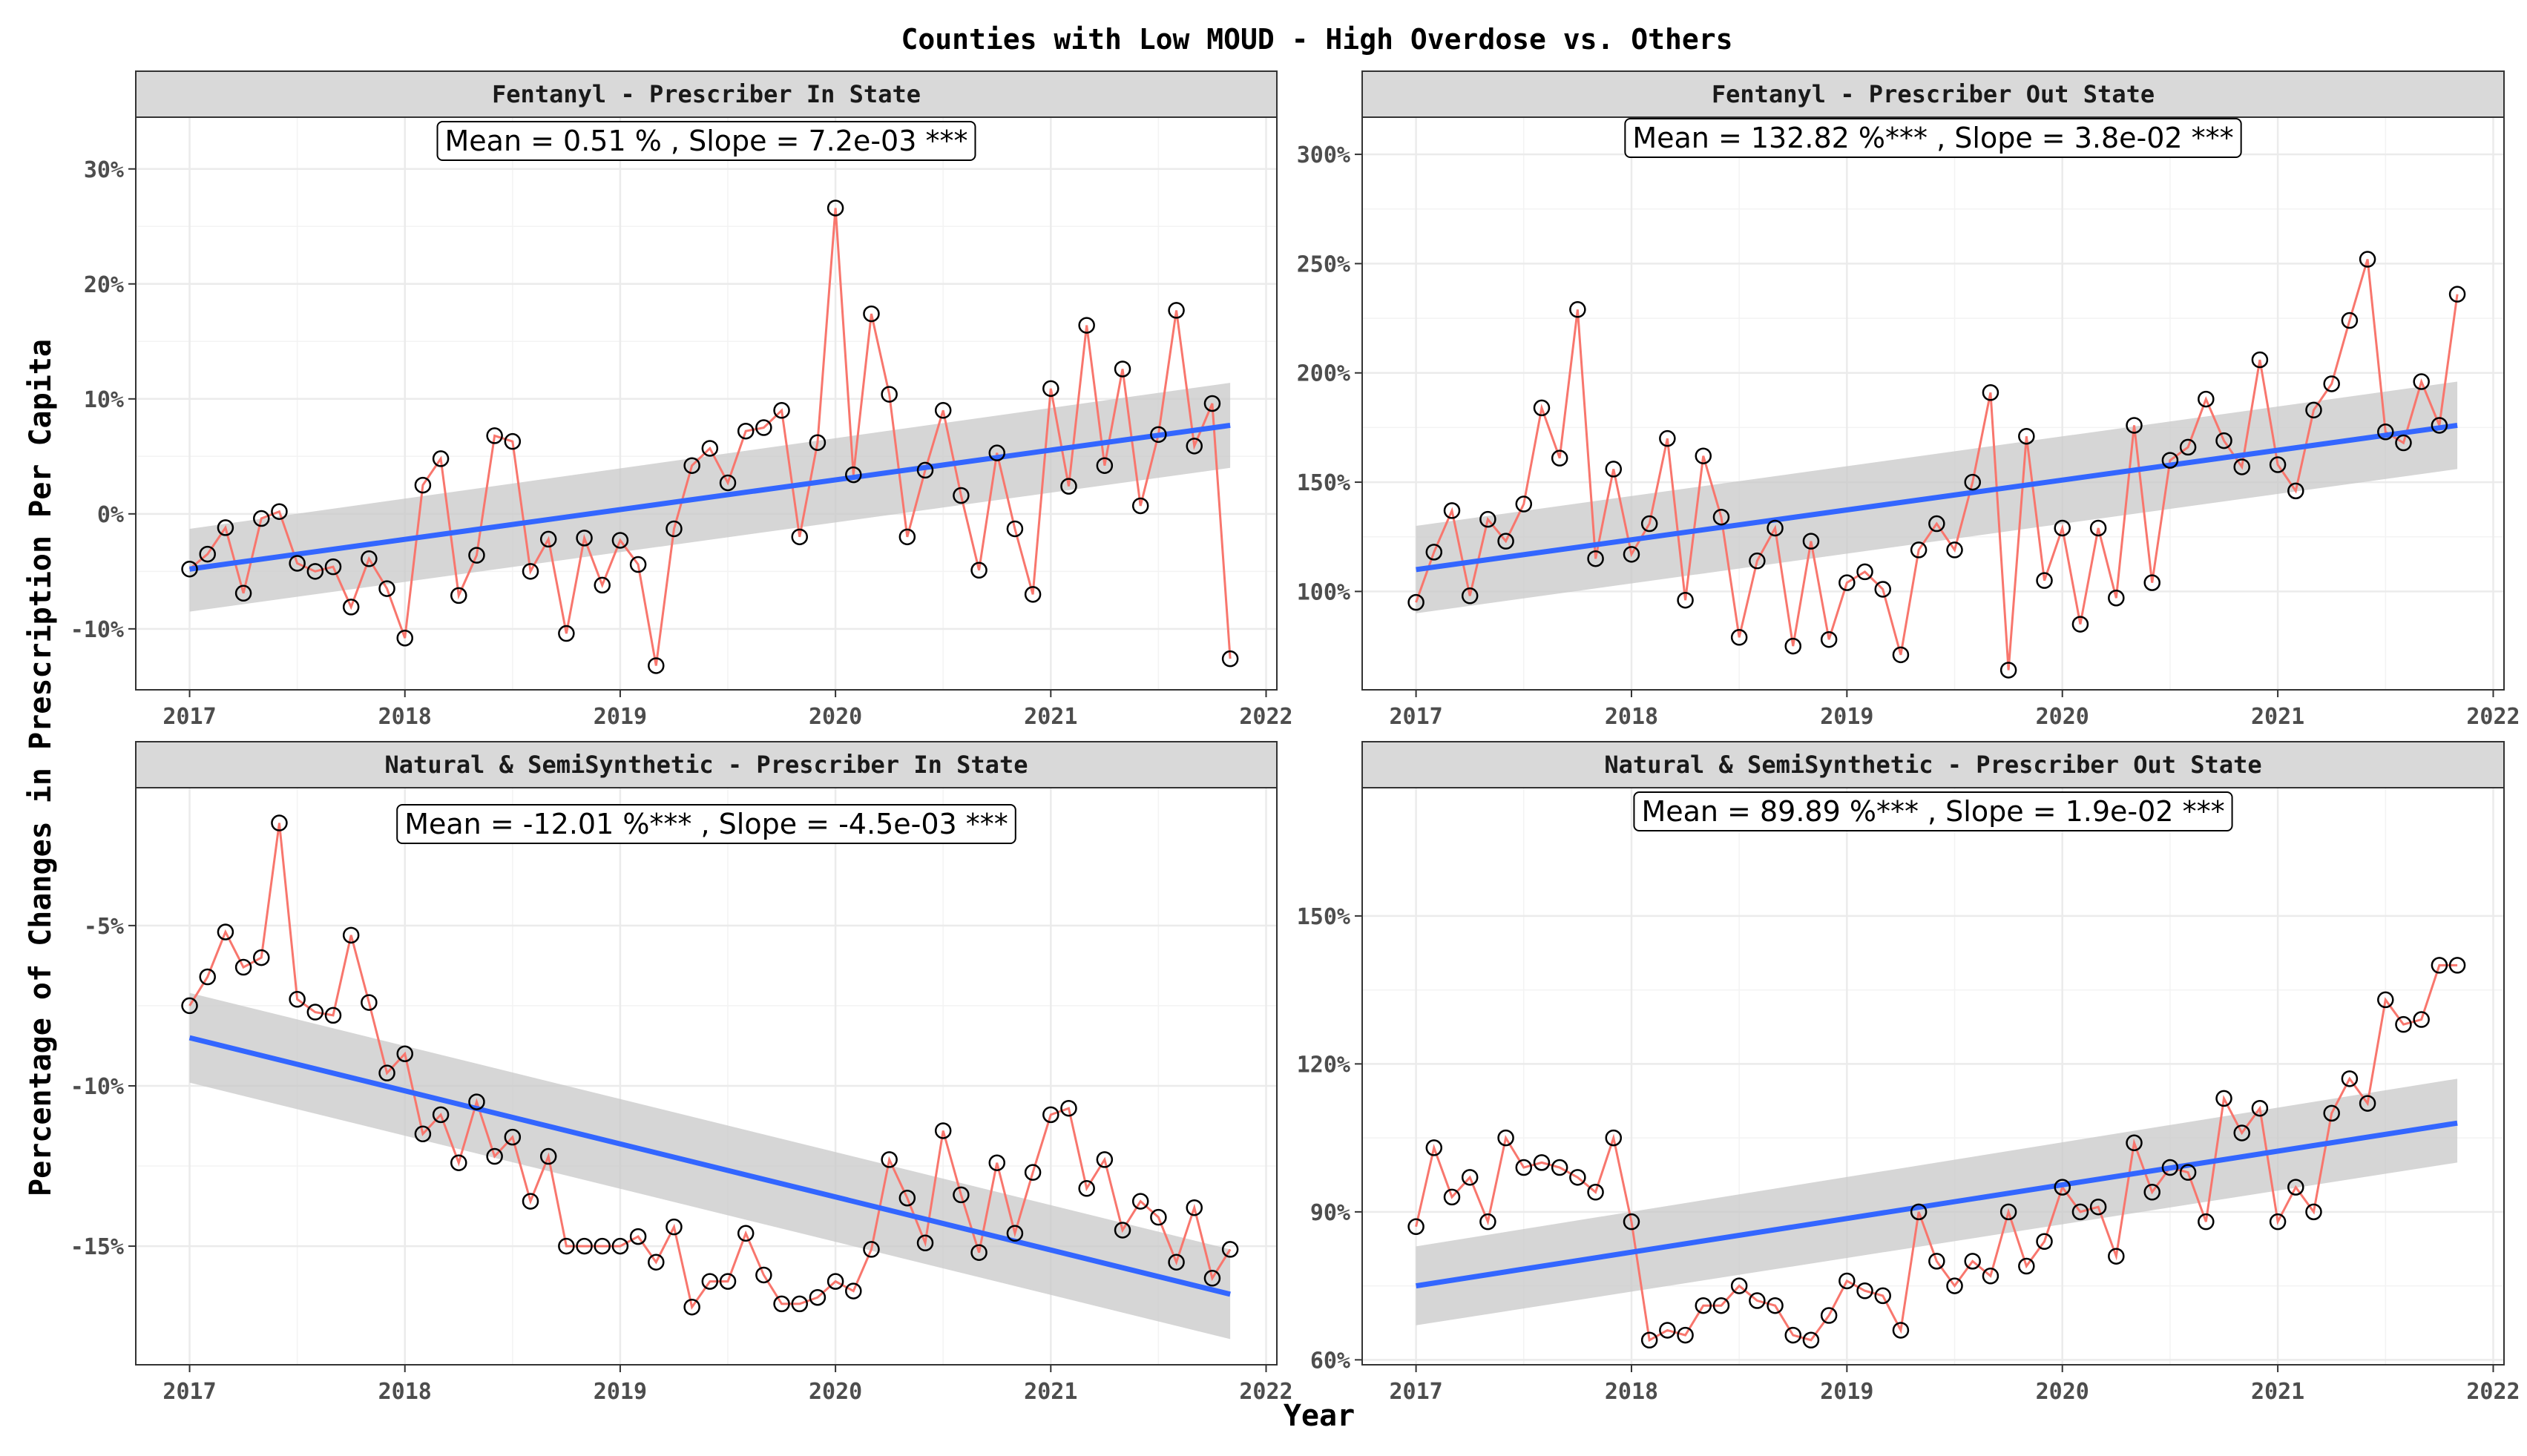 The height and width of the screenshot is (1456, 2527). What do you see at coordinates (1934, 94) in the screenshot?
I see `panel-title: Fentanyl - Prescriber Out State` at bounding box center [1934, 94].